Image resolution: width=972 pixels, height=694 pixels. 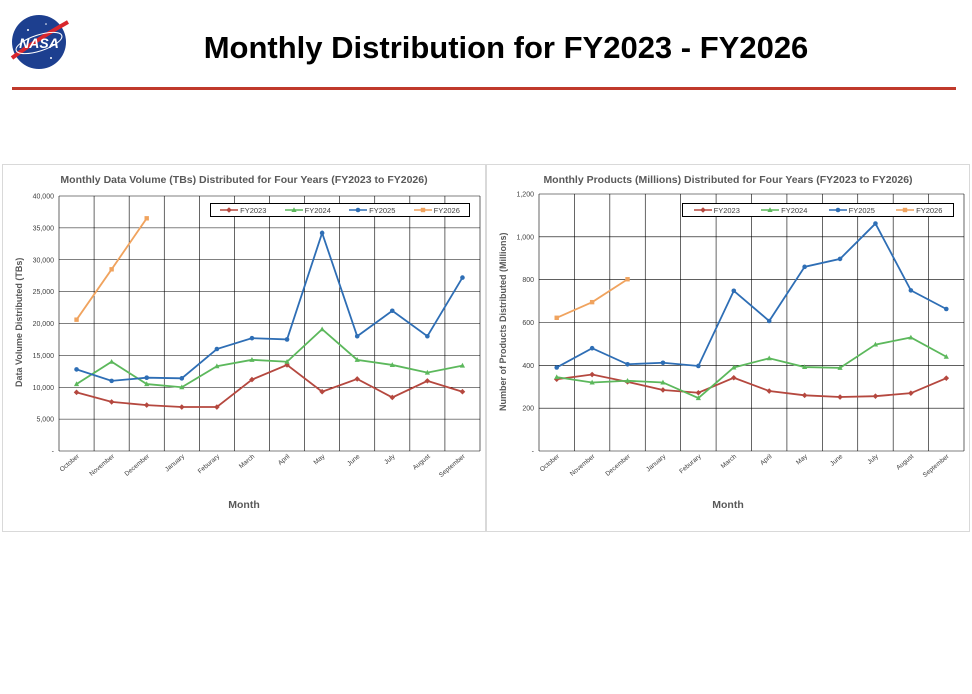 What do you see at coordinates (317, 210) in the screenshot?
I see `legend-label: FY2024` at bounding box center [317, 210].